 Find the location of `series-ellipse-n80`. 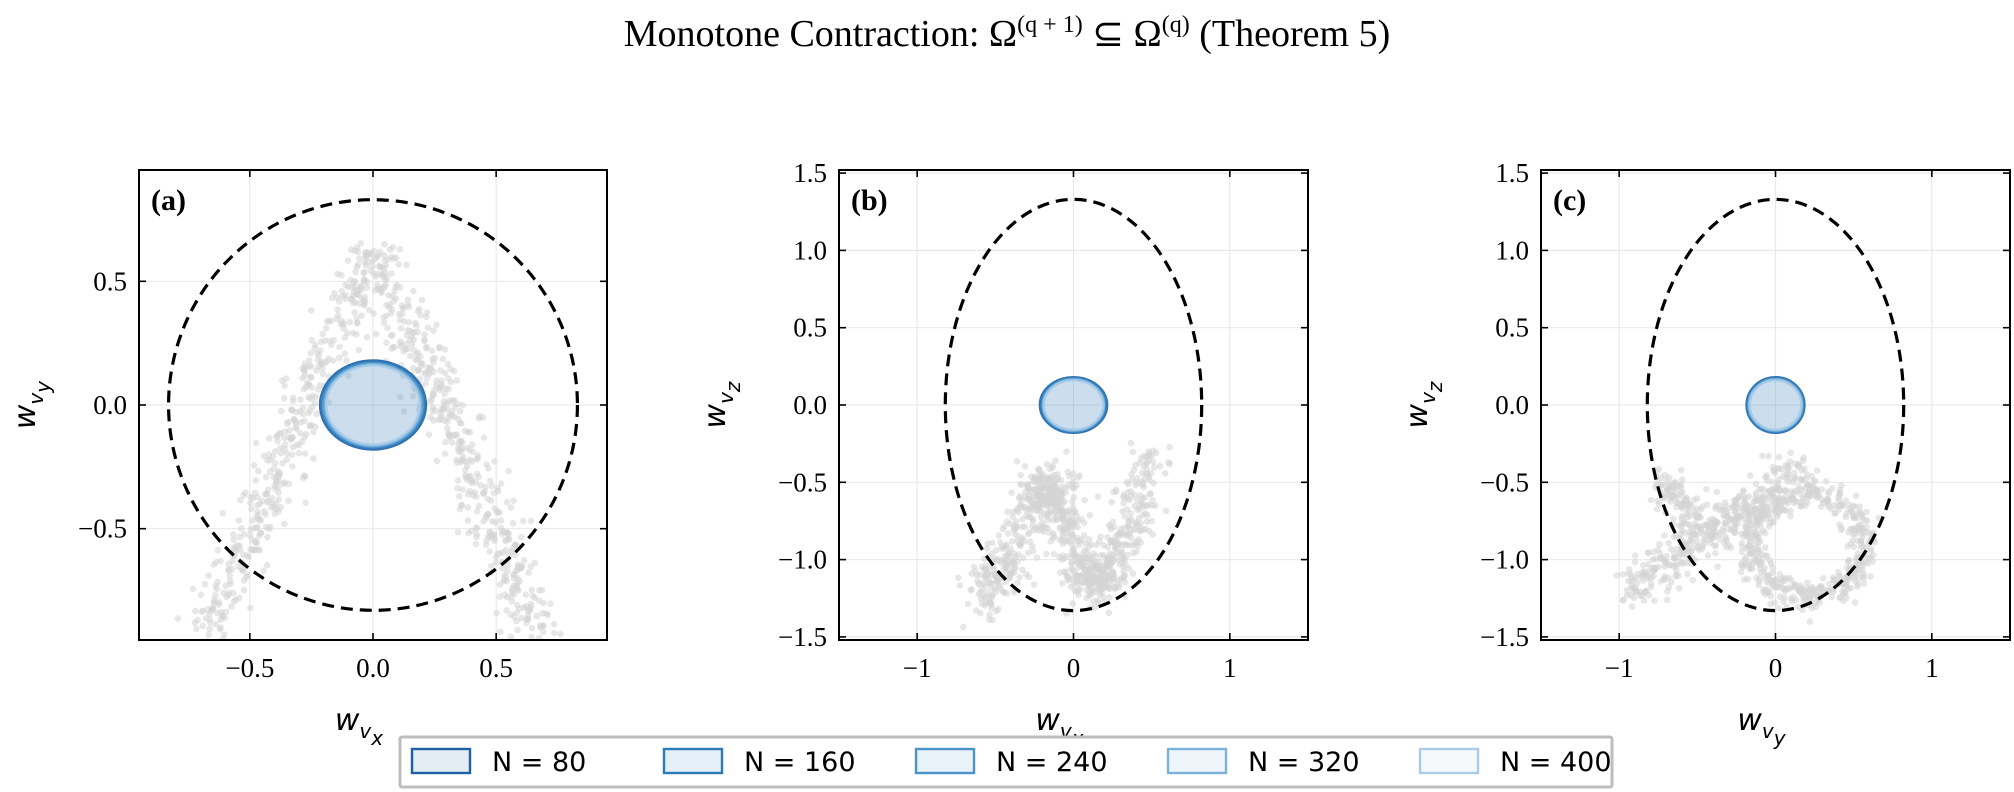

series-ellipse-n80 is located at coordinates (373, 405).